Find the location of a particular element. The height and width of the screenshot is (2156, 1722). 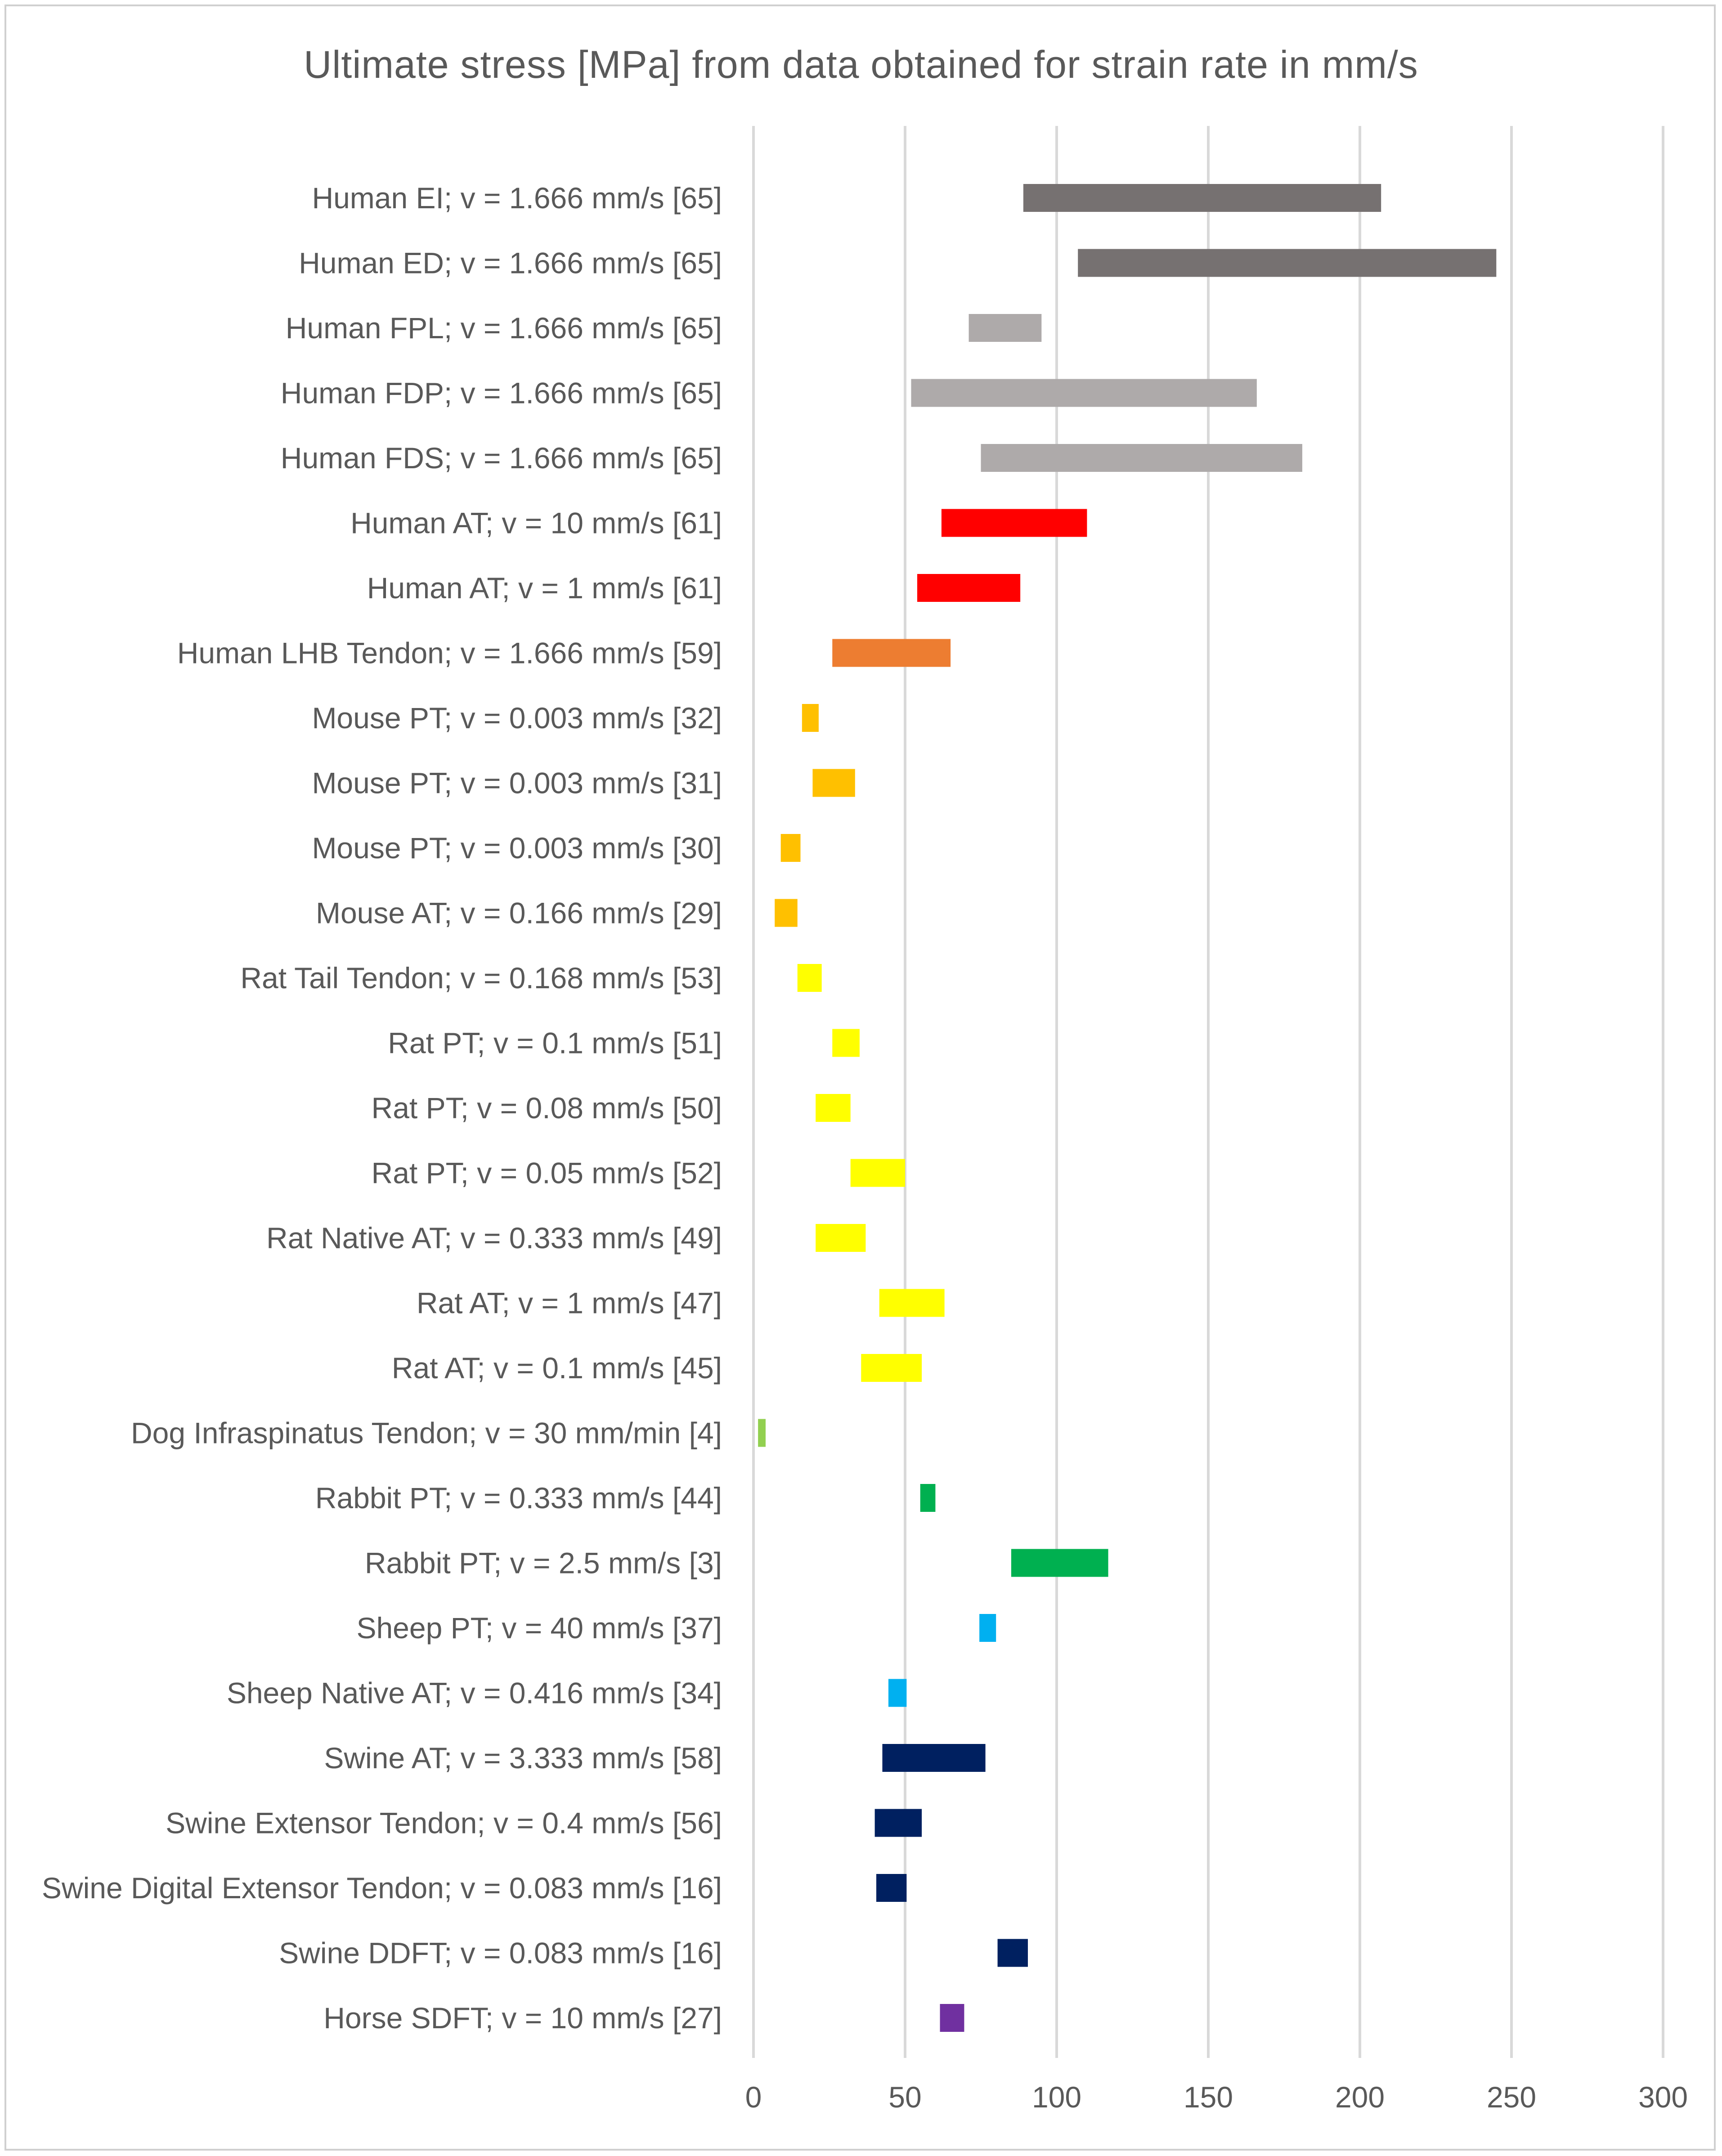

category-label: Rat PT; v = 0.05 mm/s [52] is located at coordinates (547, 1173).